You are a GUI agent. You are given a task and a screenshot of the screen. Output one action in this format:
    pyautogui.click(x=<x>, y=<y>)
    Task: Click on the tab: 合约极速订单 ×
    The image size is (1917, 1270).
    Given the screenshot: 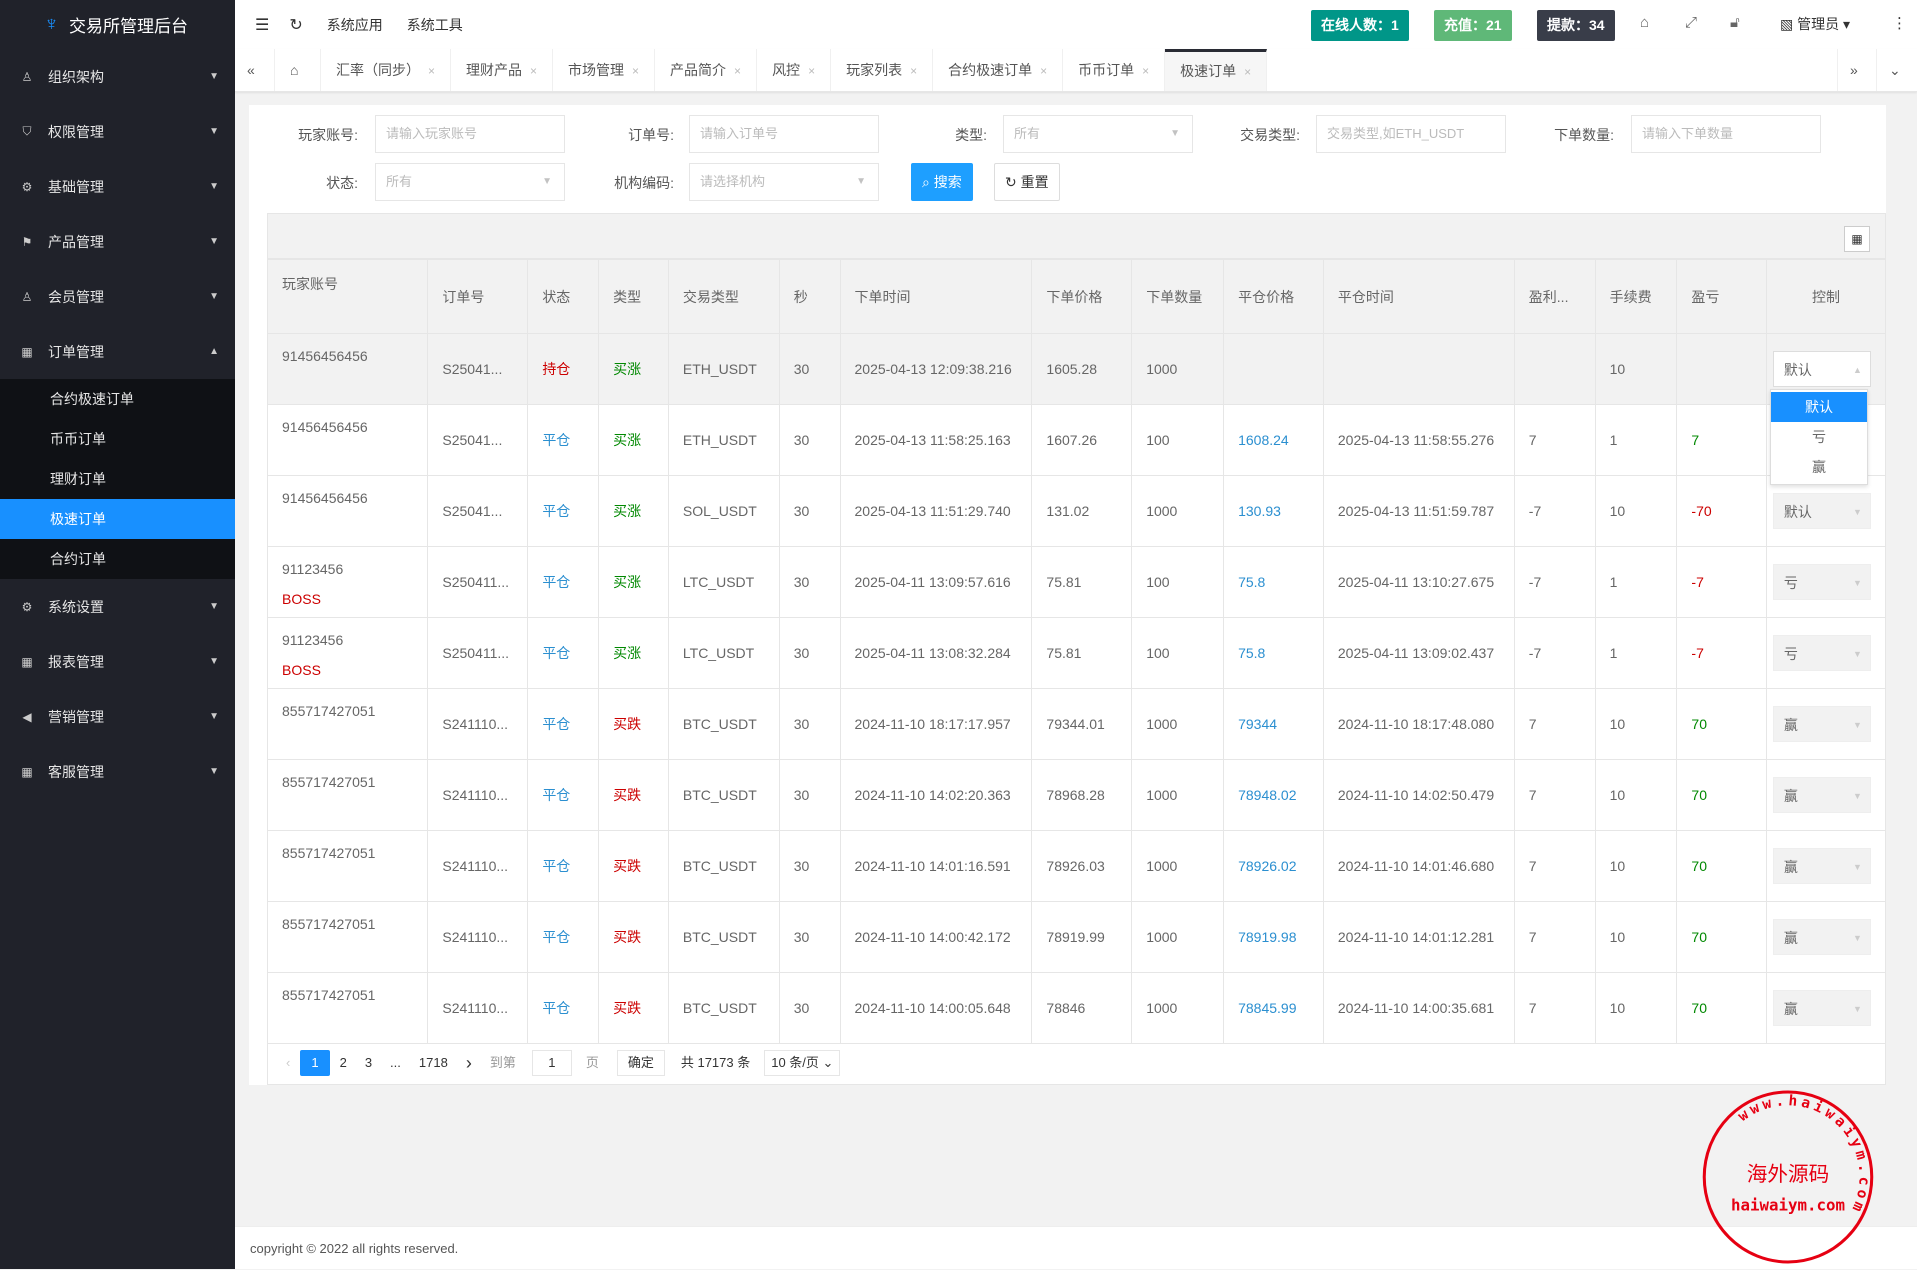 What is the action you would take?
    pyautogui.click(x=998, y=70)
    